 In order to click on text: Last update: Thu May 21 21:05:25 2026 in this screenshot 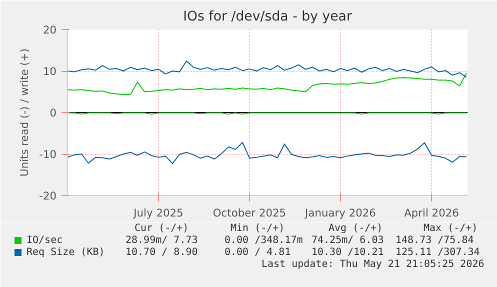, I will do `click(373, 264)`.